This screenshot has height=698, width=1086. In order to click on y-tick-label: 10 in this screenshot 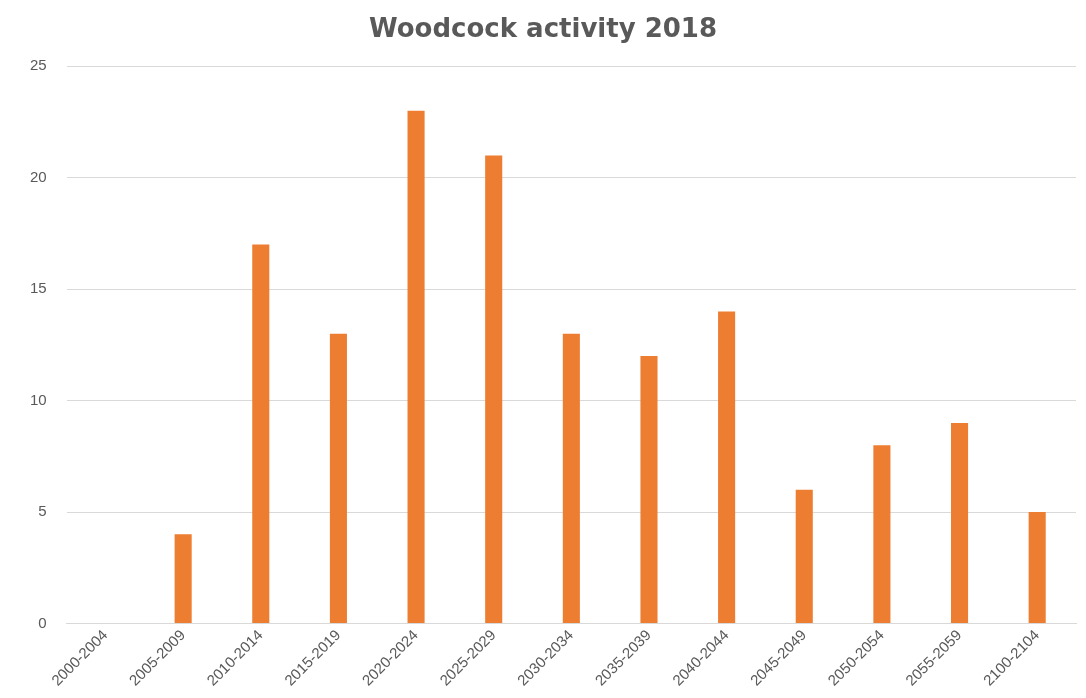, I will do `click(38, 399)`.